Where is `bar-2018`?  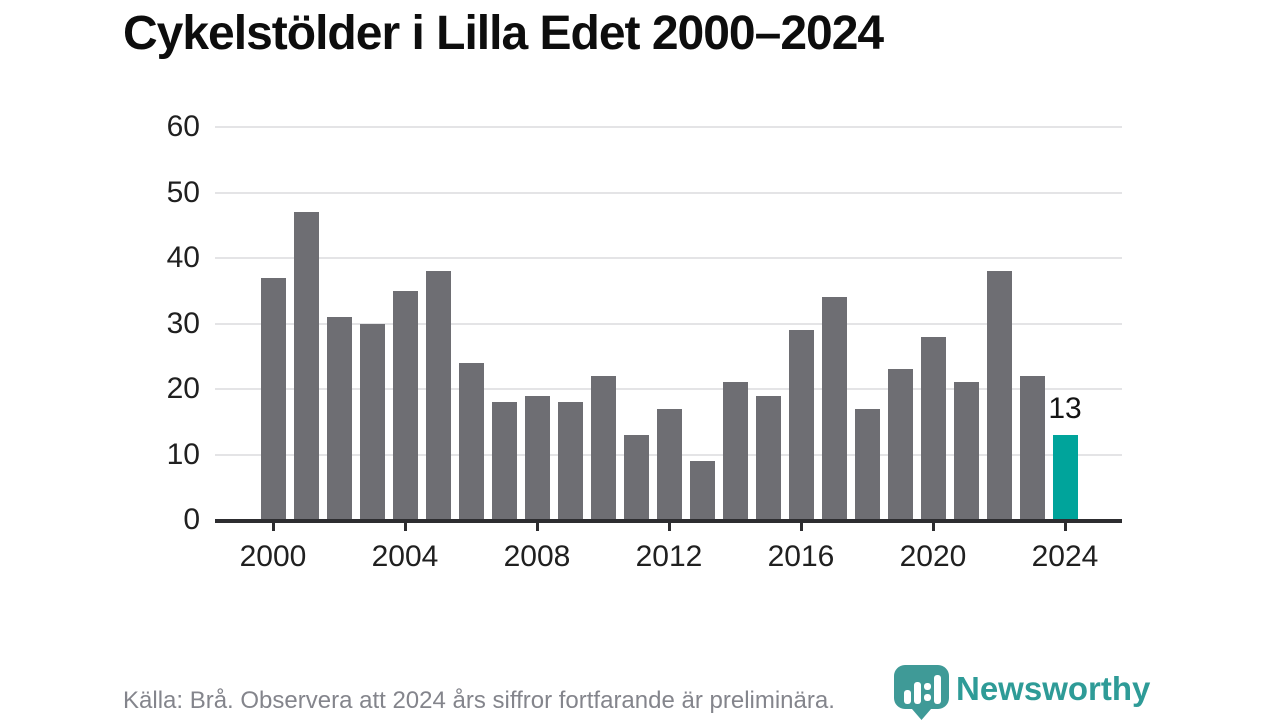 bar-2018 is located at coordinates (867, 464).